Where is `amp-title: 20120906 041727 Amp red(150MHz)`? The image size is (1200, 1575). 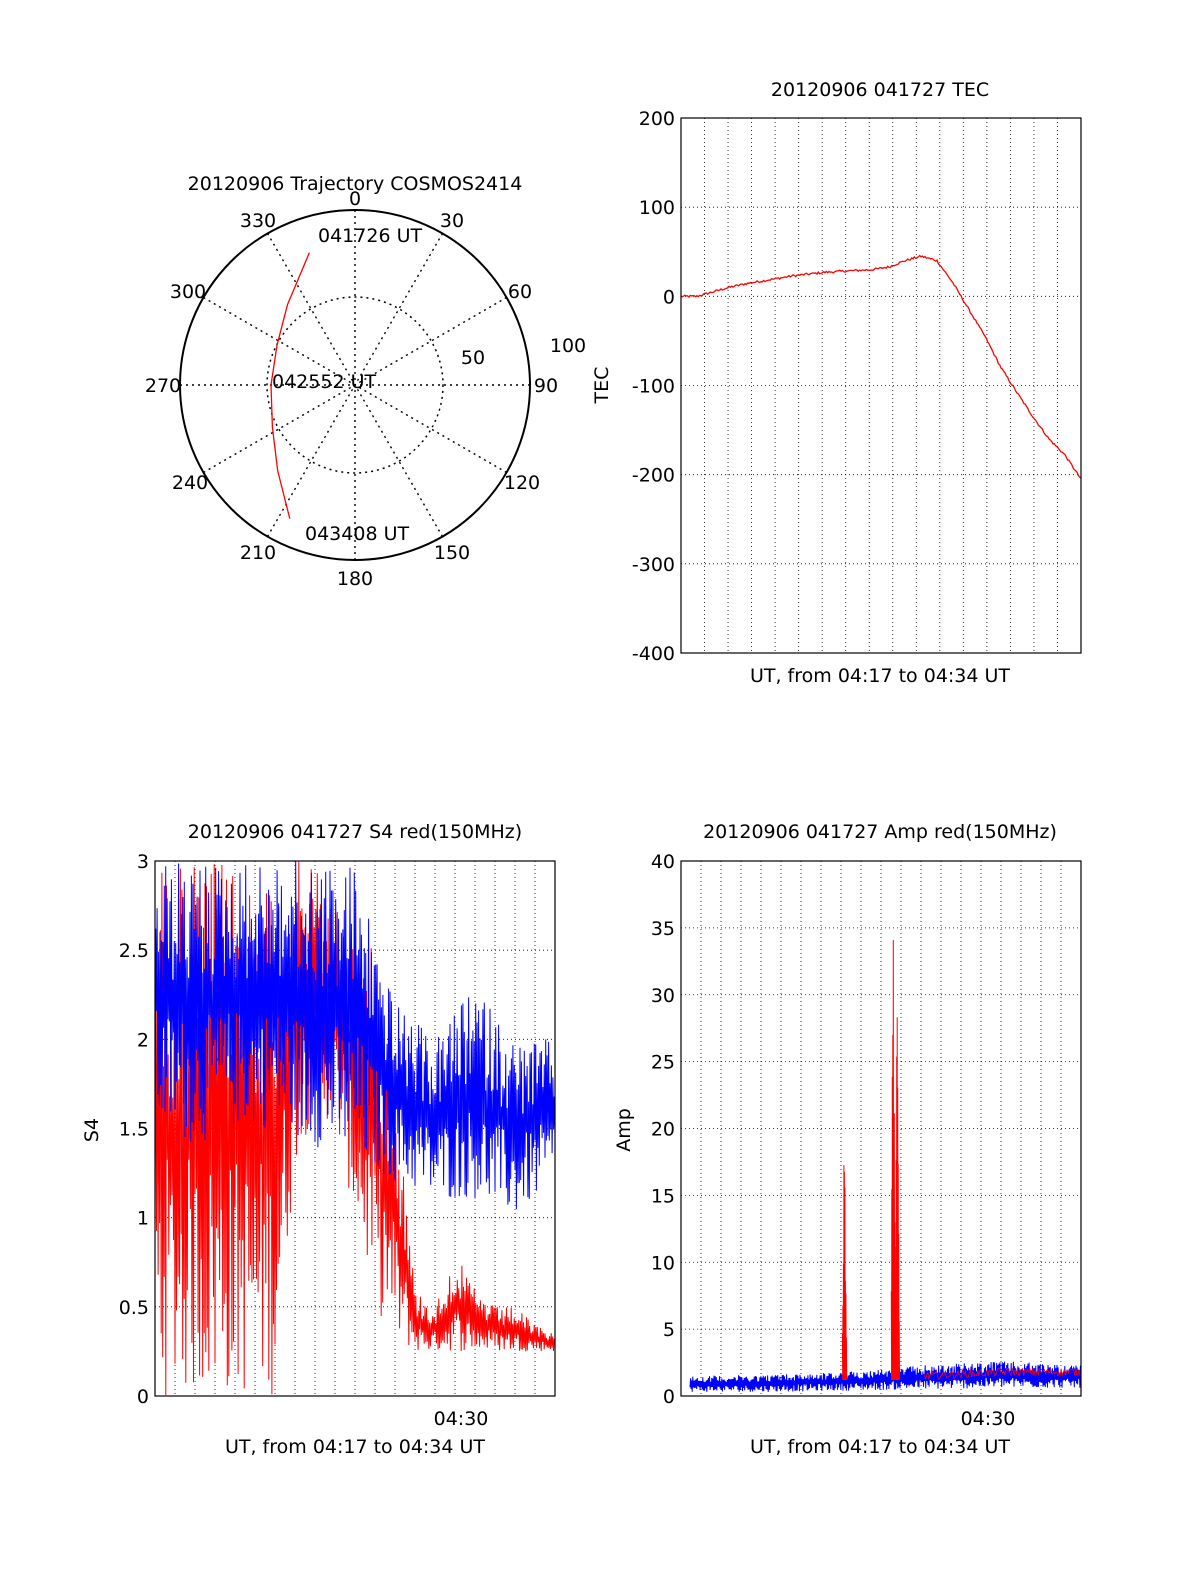
amp-title: 20120906 041727 Amp red(150MHz) is located at coordinates (880, 832).